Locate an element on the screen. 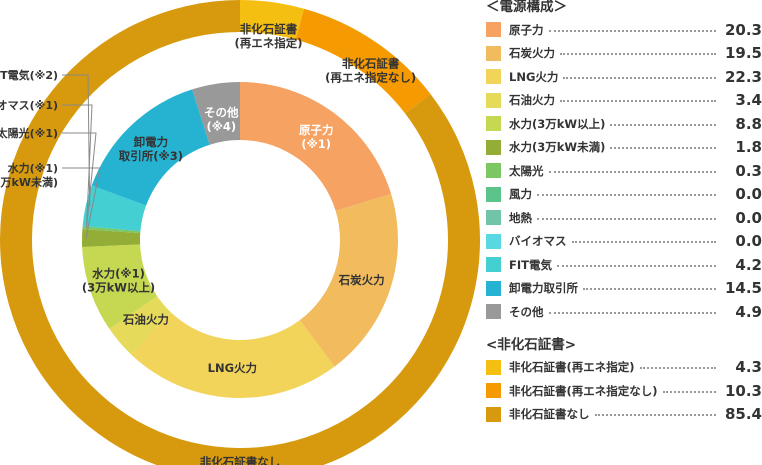  power-mix-legend-row: 石炭火力 19.5 is located at coordinates (624, 54).